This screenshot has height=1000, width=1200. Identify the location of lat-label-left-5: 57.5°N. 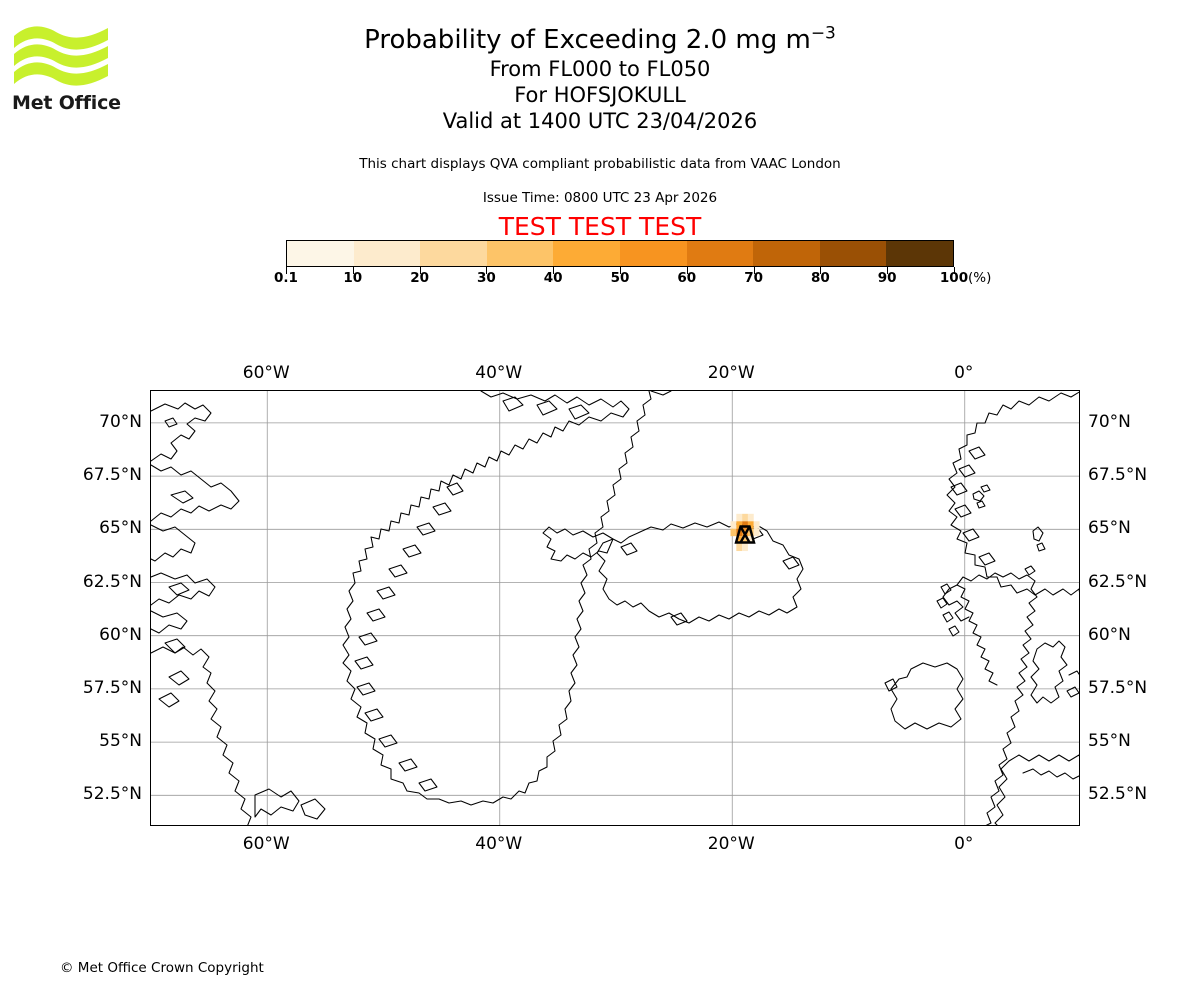
(112, 687).